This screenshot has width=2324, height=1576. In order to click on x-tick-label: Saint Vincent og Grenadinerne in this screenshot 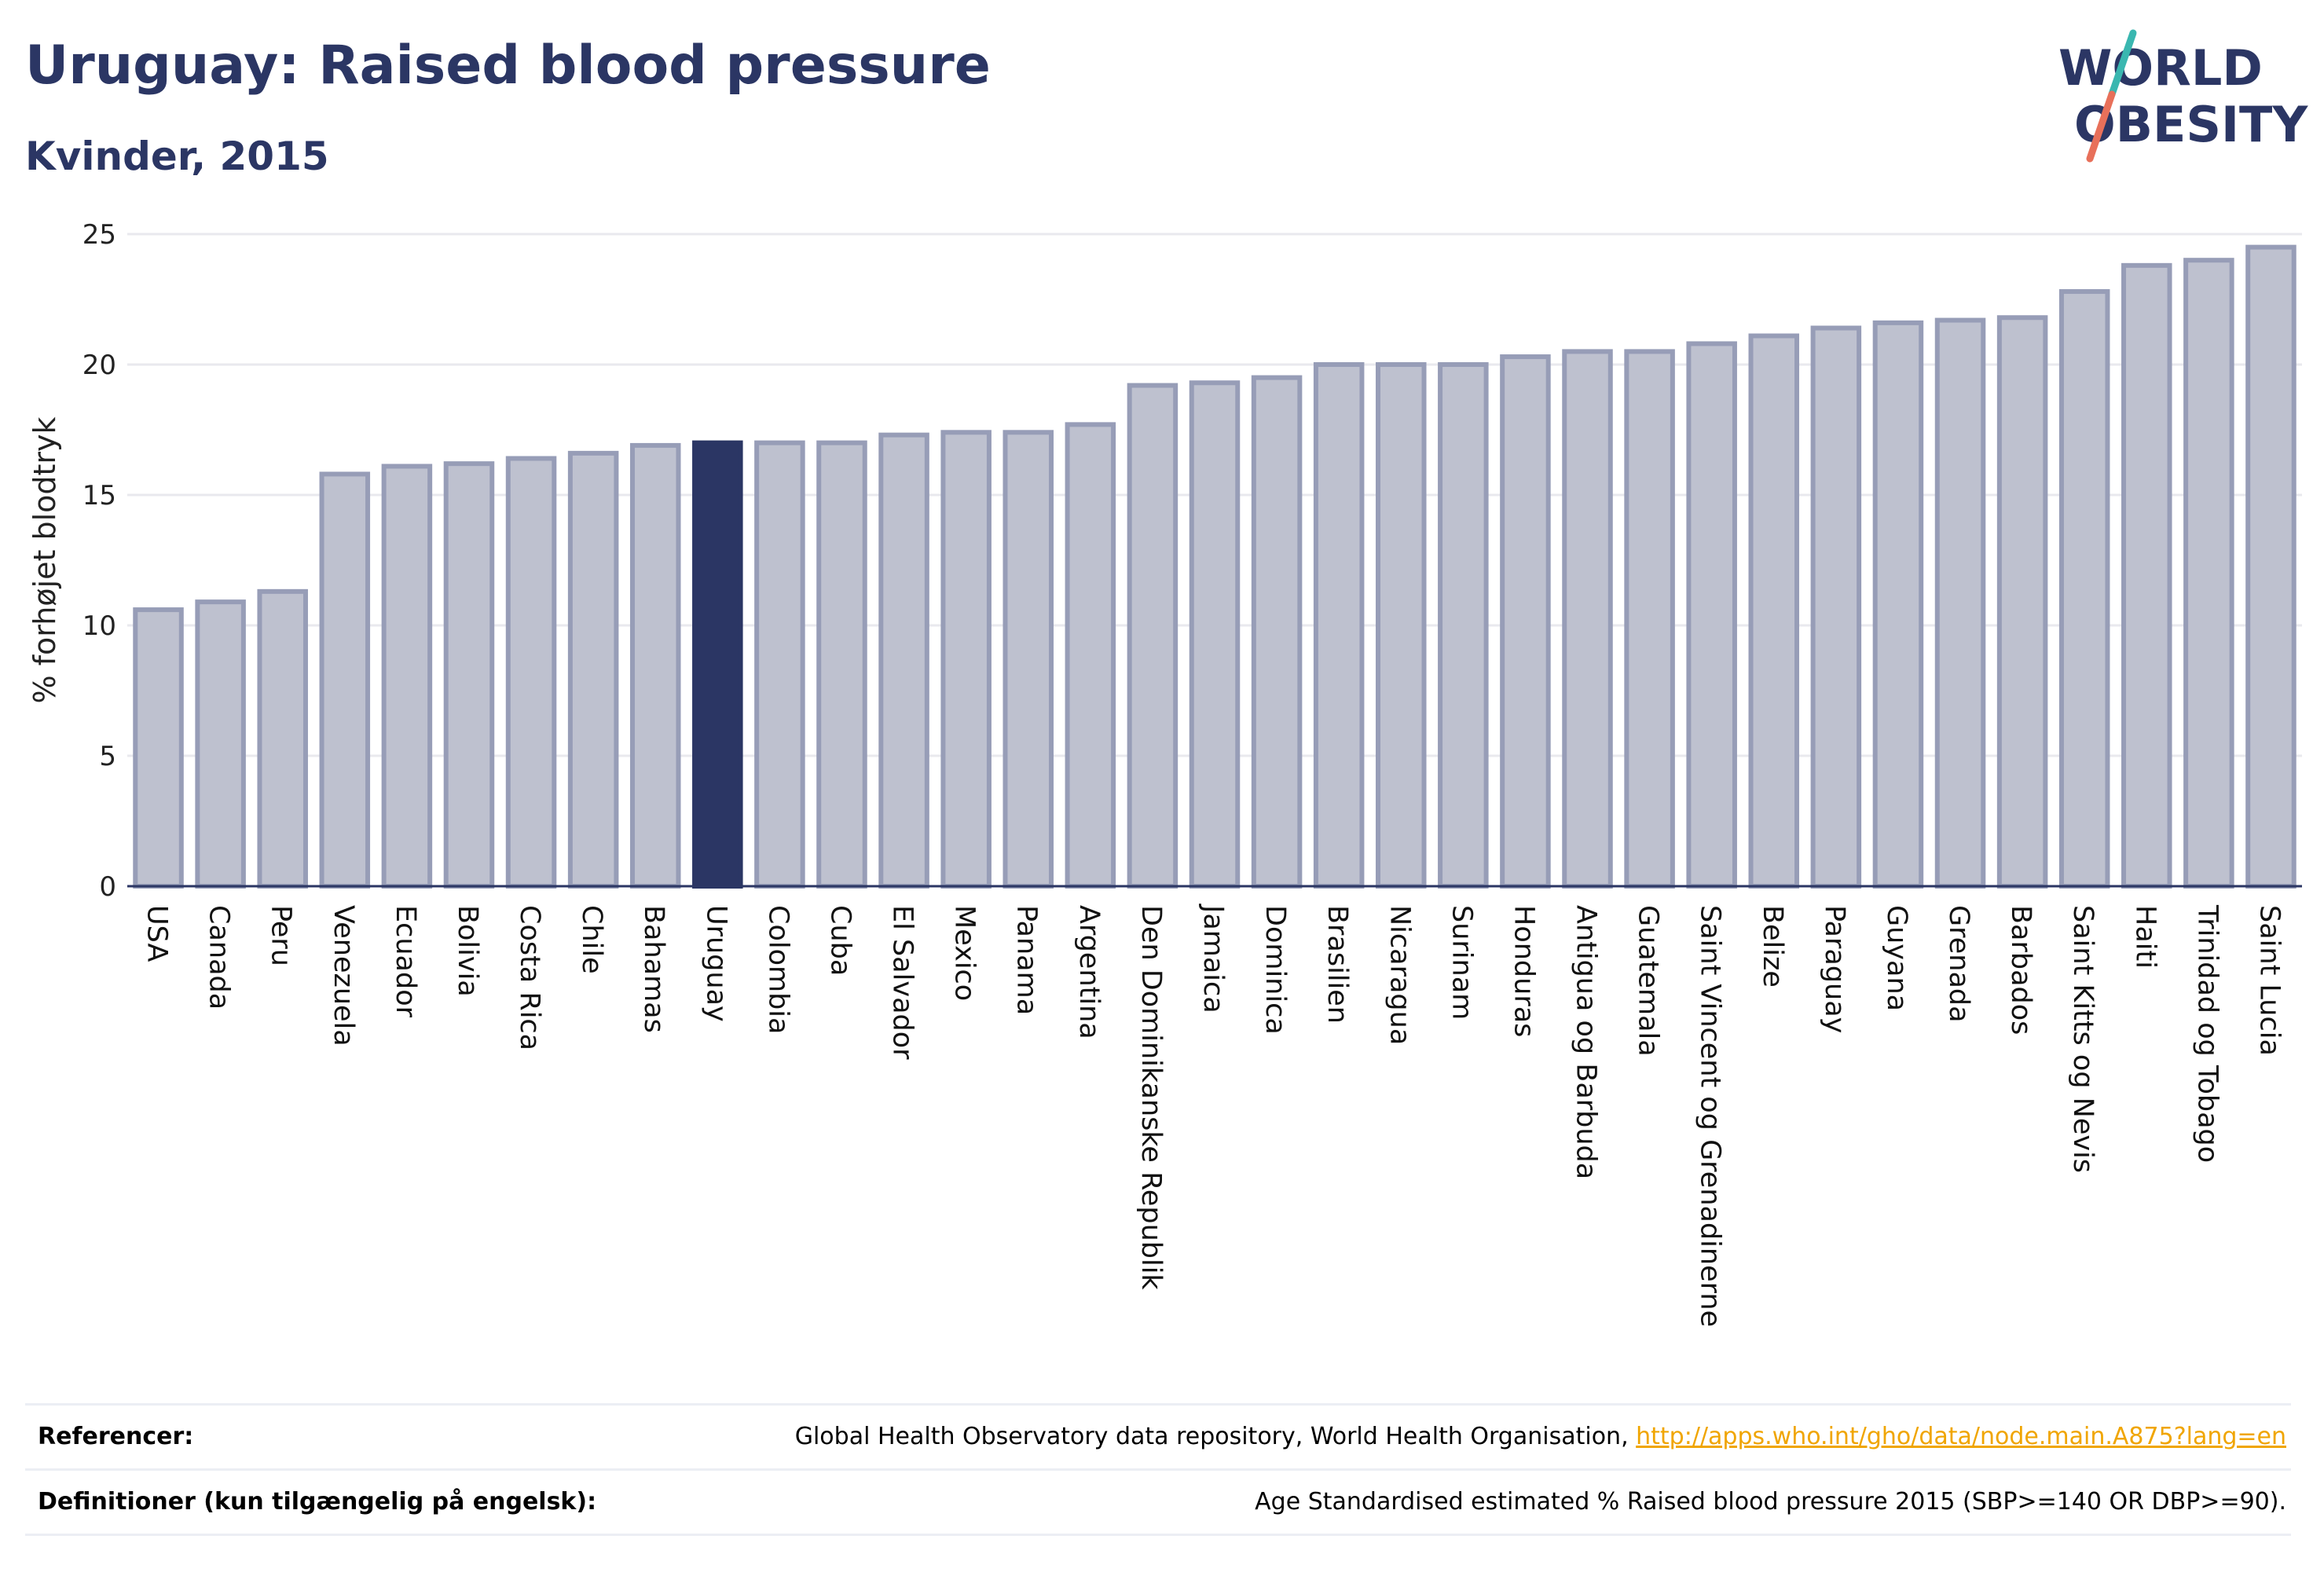, I will do `click(1710, 1116)`.